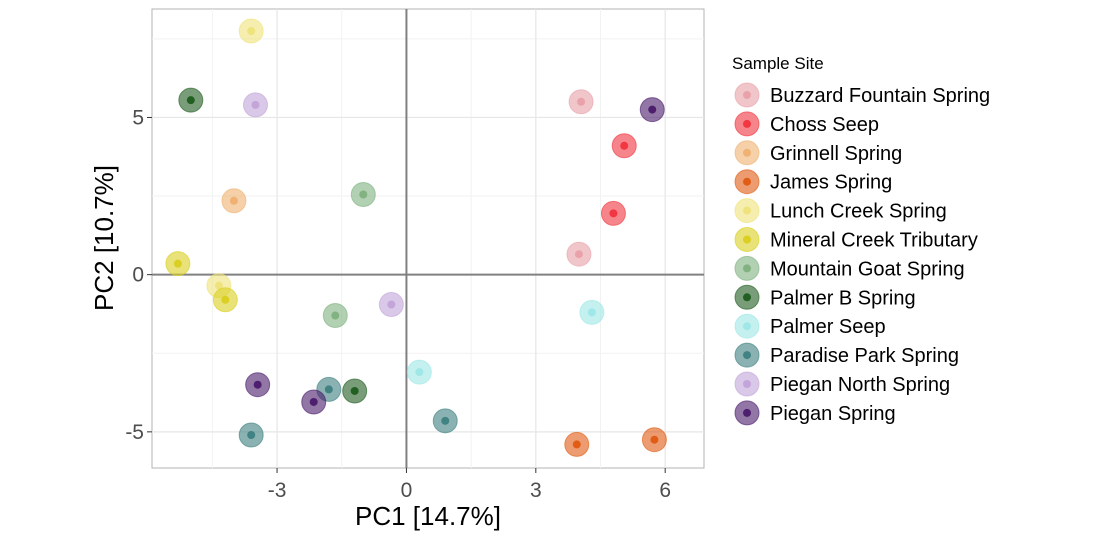 Image resolution: width=1110 pixels, height=538 pixels. Describe the element at coordinates (134, 432) in the screenshot. I see `y-tick-label: -5` at that location.